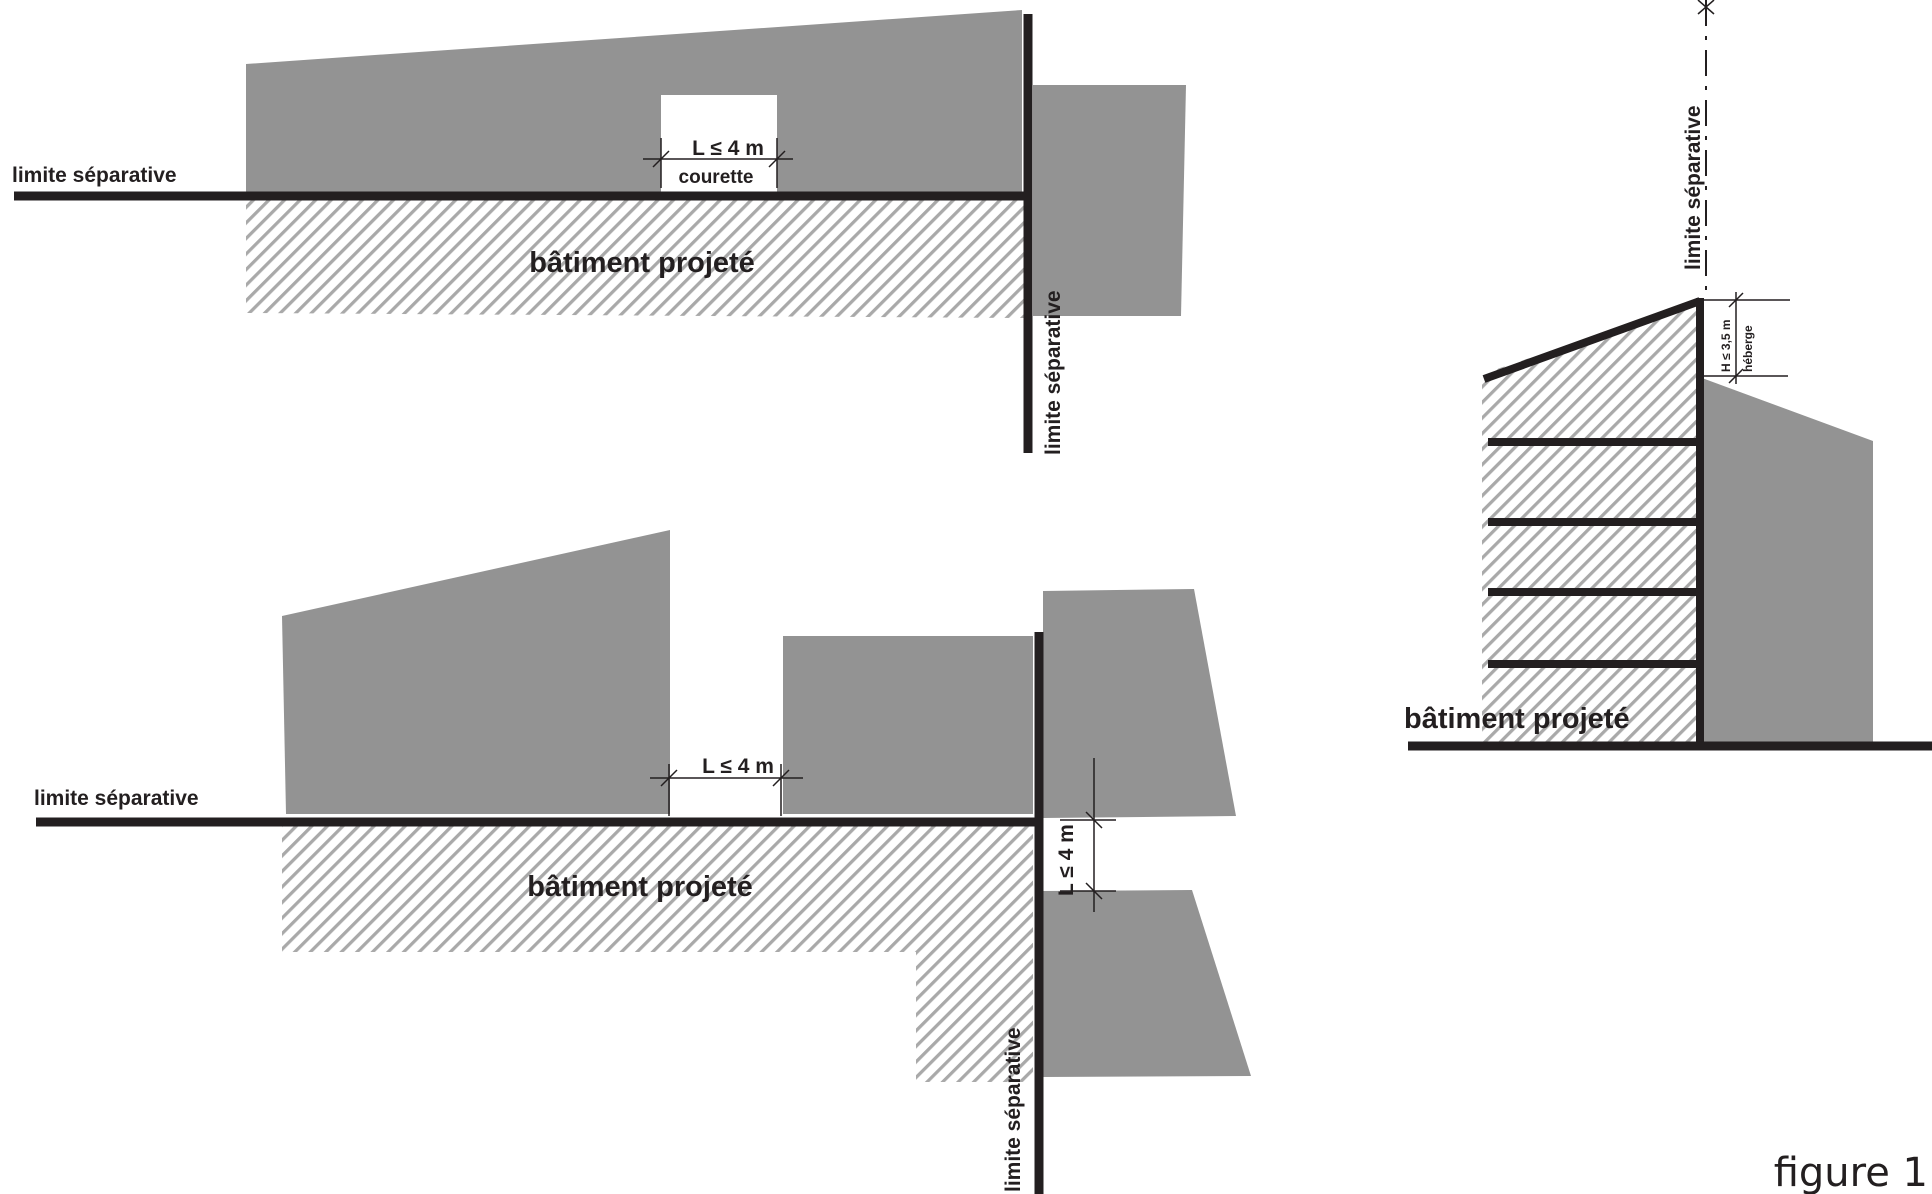 The image size is (1932, 1194). I want to click on heberge-label: héberge, so click(1748, 348).